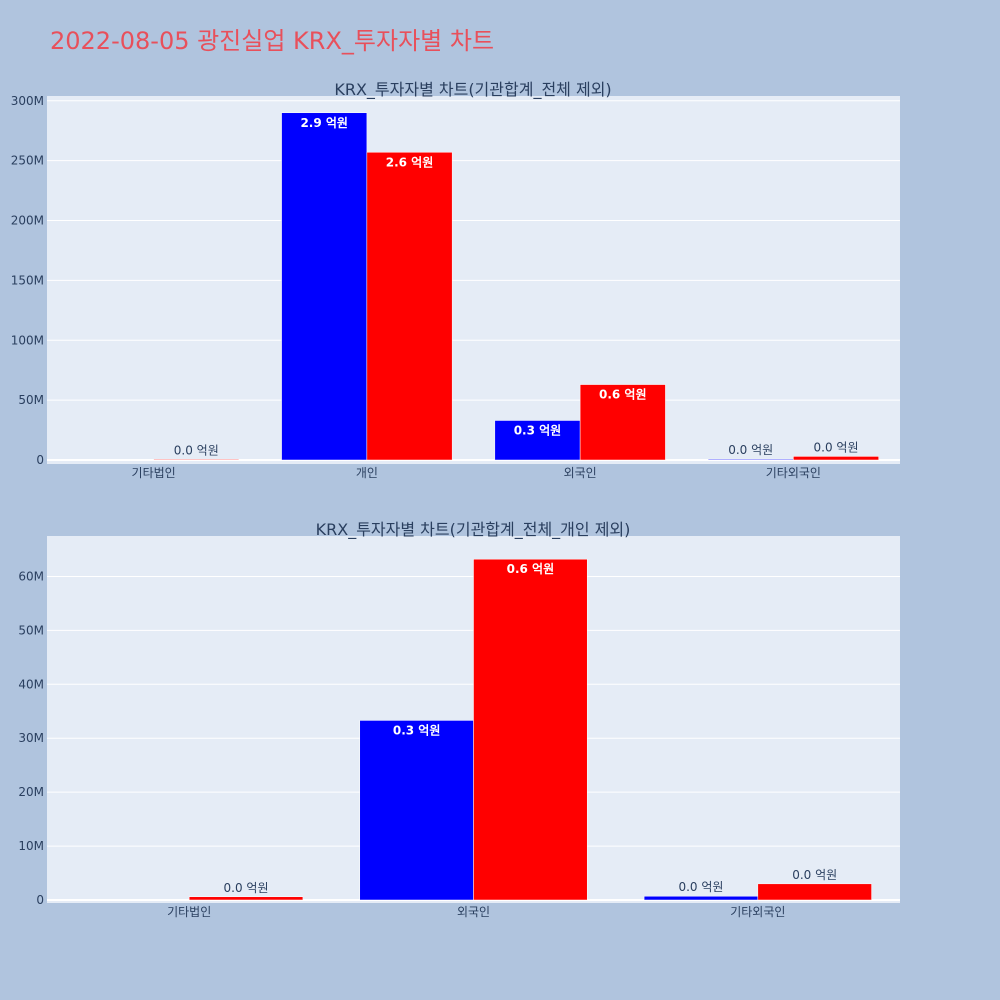 Image resolution: width=1000 pixels, height=1000 pixels. I want to click on data-label: 2.9 억원, so click(324, 123).